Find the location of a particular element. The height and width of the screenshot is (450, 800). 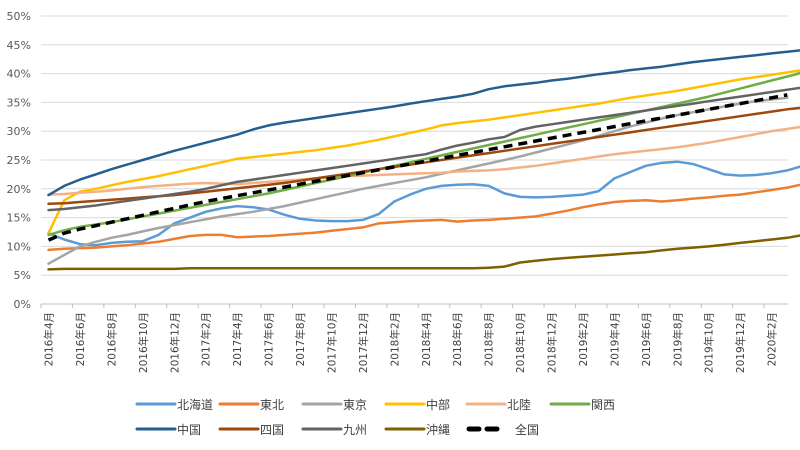

x-tick-label: 2018年6月 is located at coordinates (457, 339).